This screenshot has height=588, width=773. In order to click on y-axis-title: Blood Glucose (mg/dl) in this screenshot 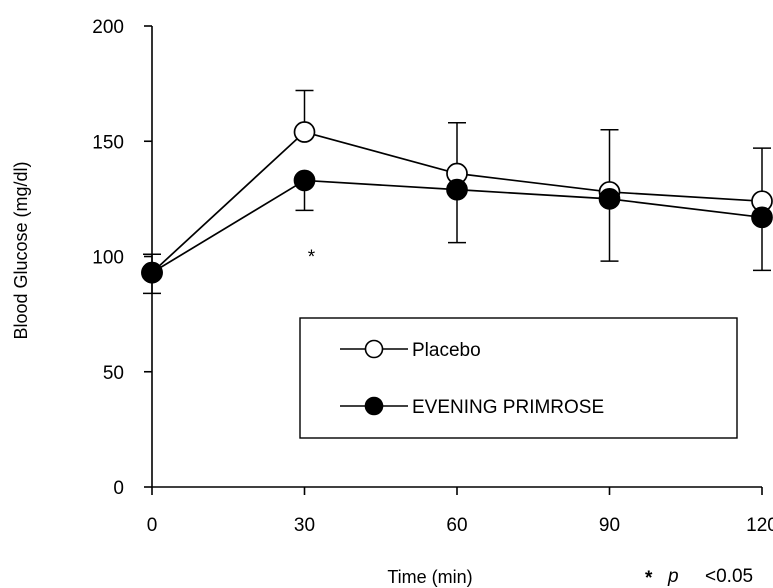, I will do `click(21, 250)`.